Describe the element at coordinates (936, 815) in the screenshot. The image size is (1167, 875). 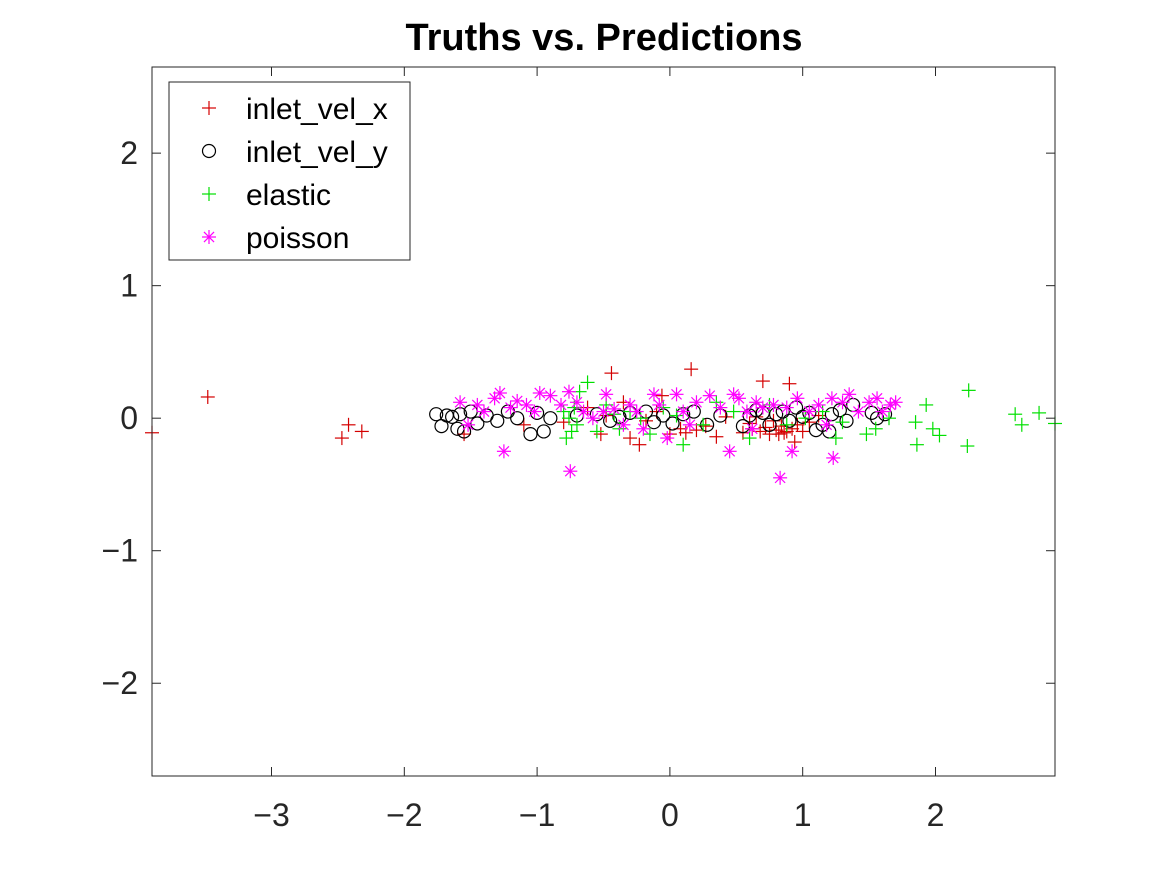
I see `x-tick-label: 2` at that location.